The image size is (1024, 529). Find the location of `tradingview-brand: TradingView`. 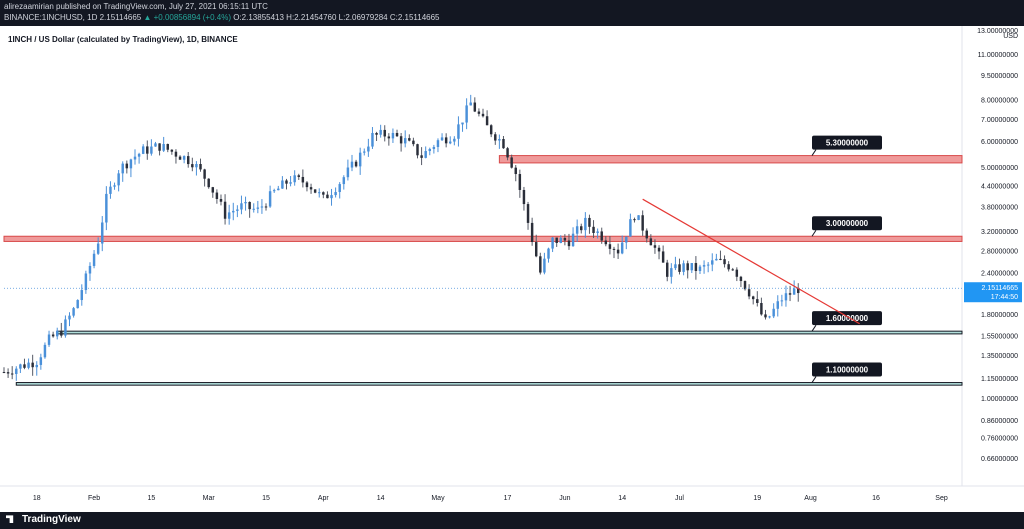

tradingview-brand: TradingView is located at coordinates (43, 519).